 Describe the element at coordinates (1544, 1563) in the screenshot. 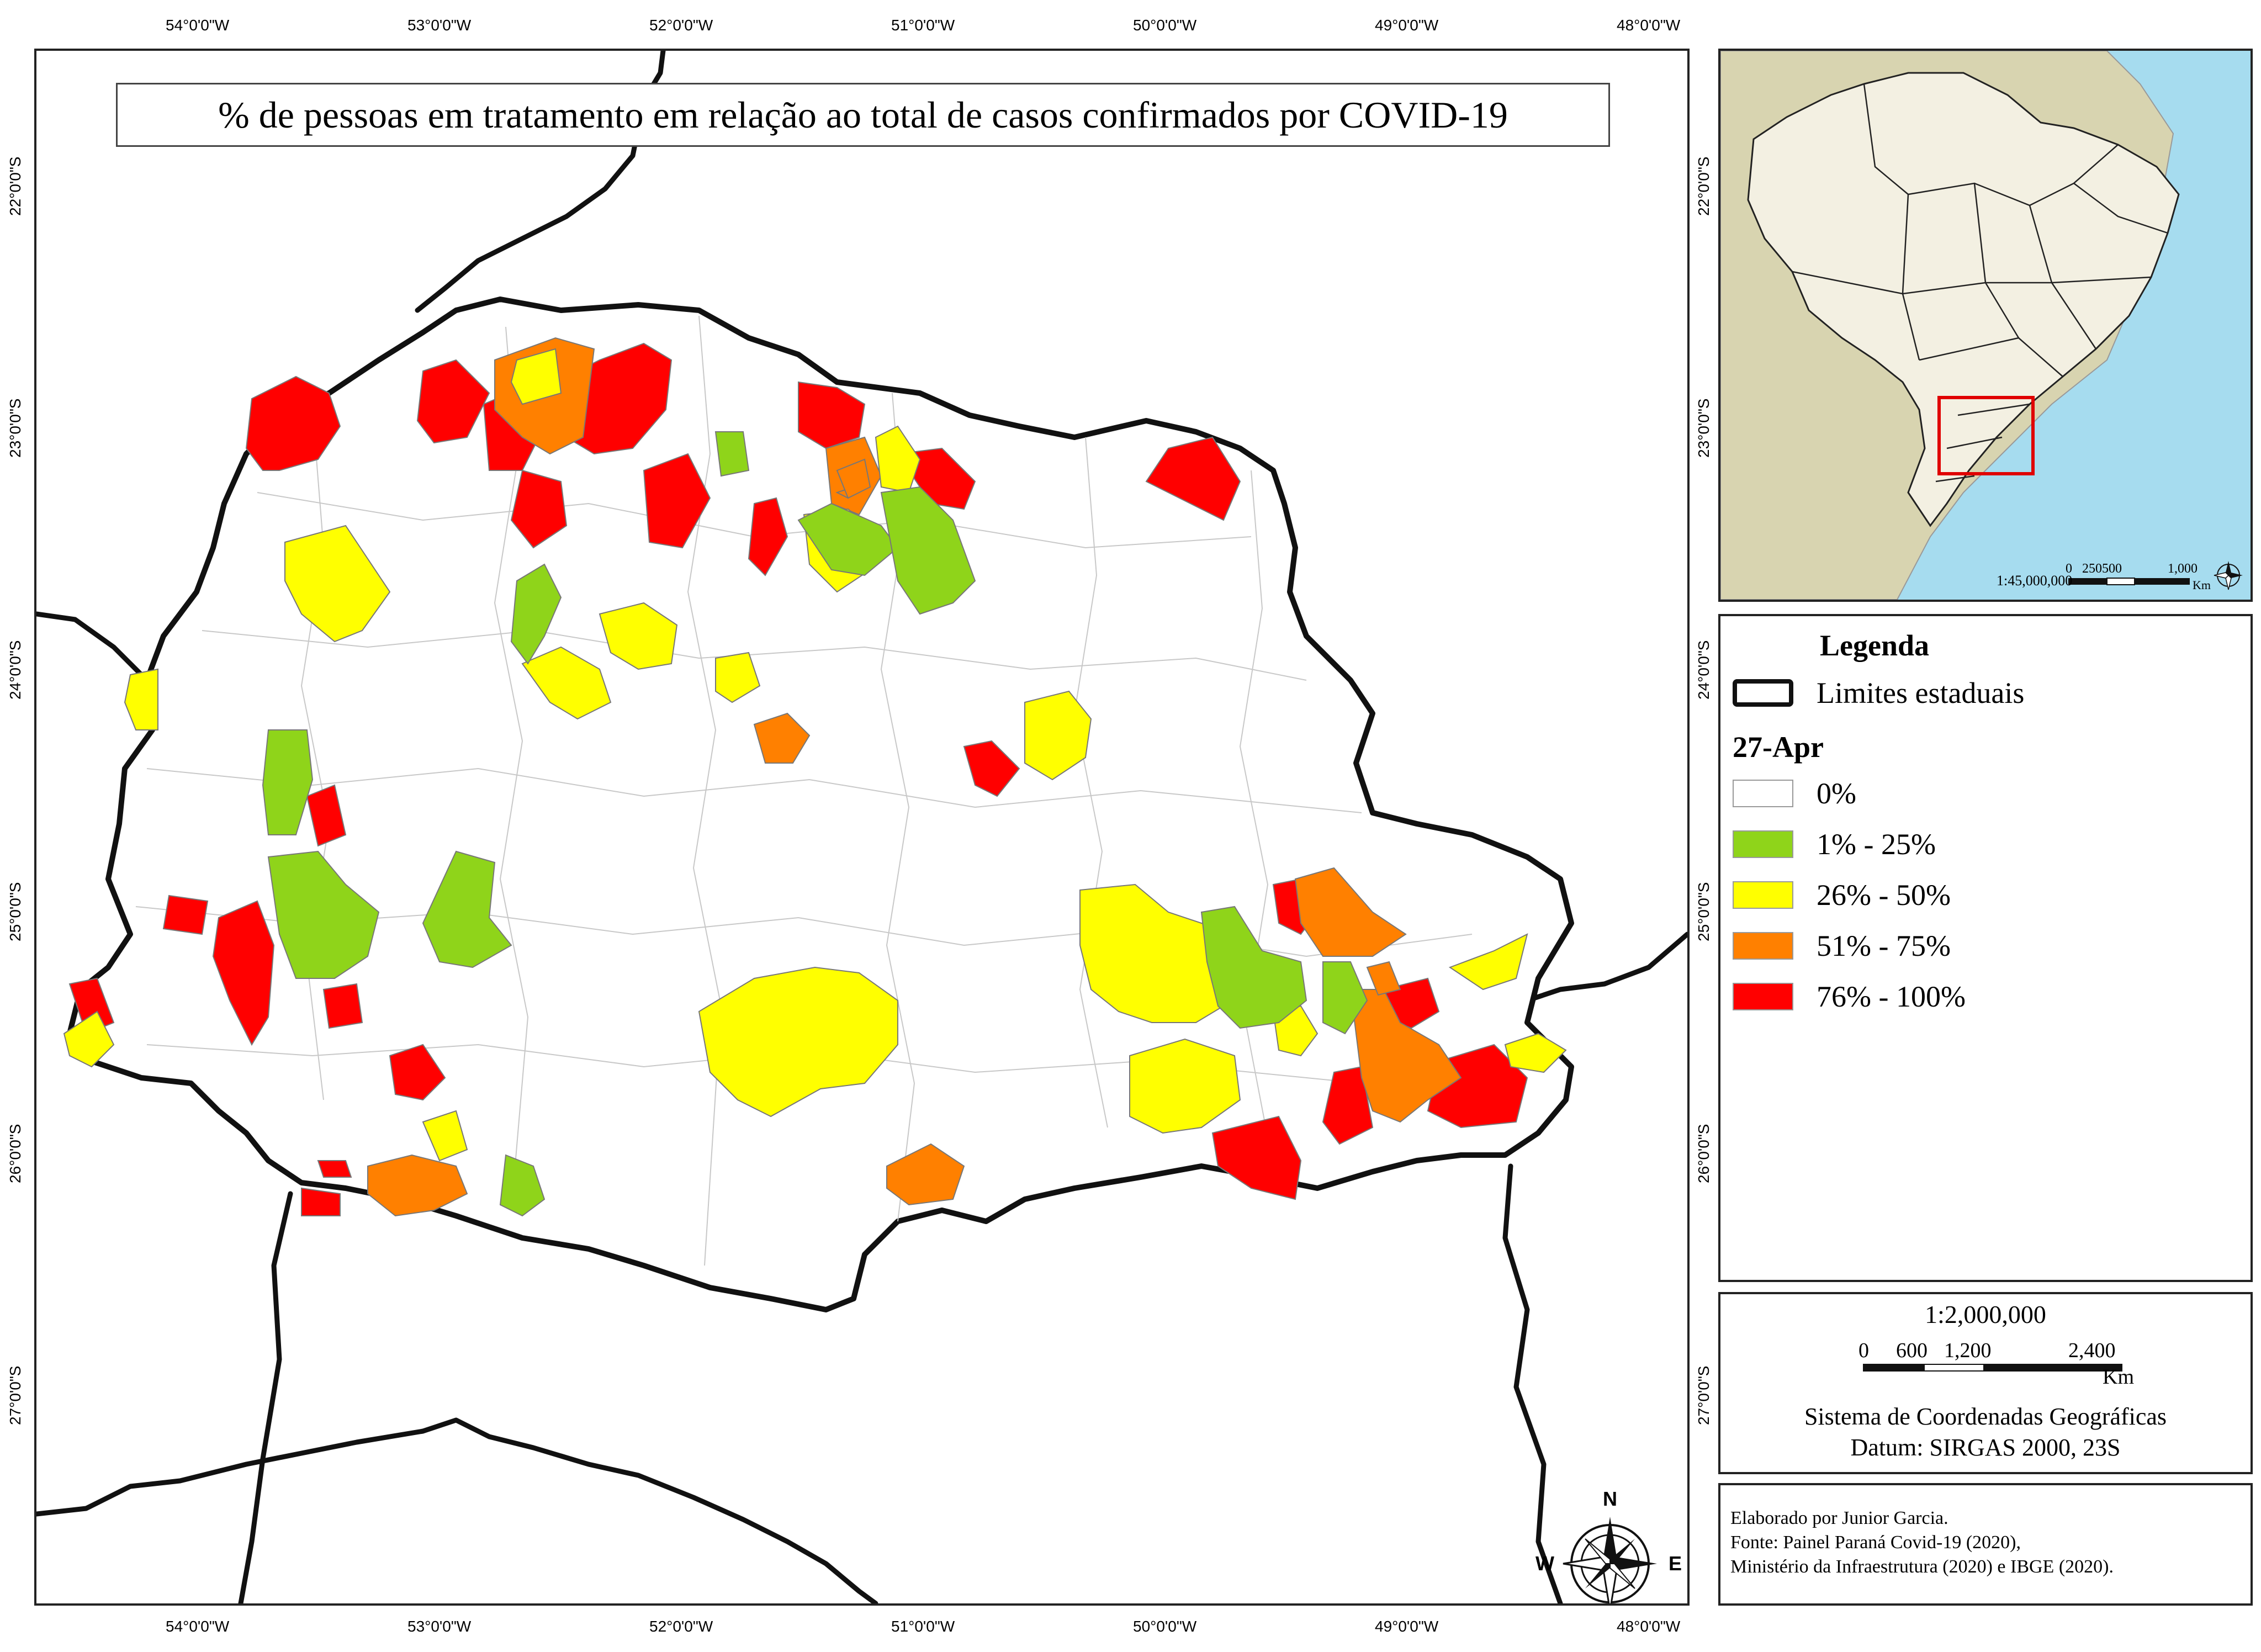

I see `compass-w: W` at that location.